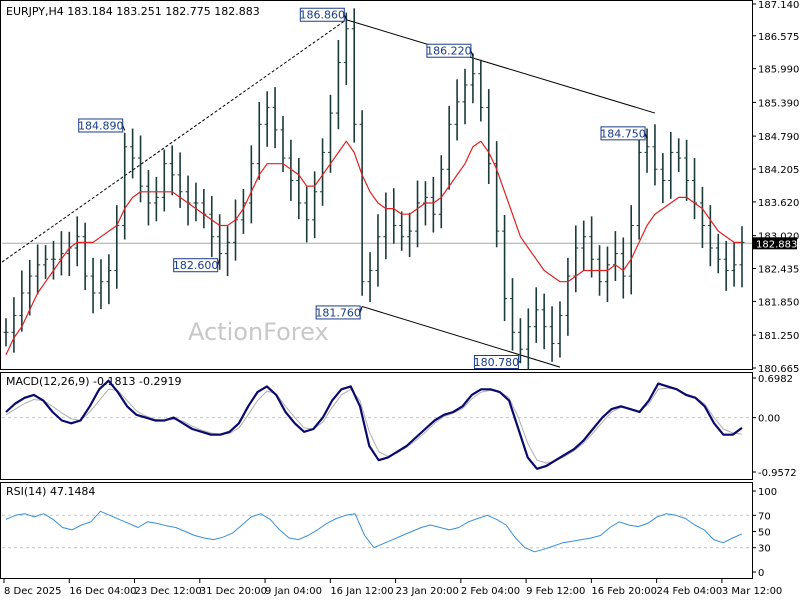 The image size is (800, 604). What do you see at coordinates (752, 591) in the screenshot?
I see `x-tick-label: 3 Mar 12:00` at bounding box center [752, 591].